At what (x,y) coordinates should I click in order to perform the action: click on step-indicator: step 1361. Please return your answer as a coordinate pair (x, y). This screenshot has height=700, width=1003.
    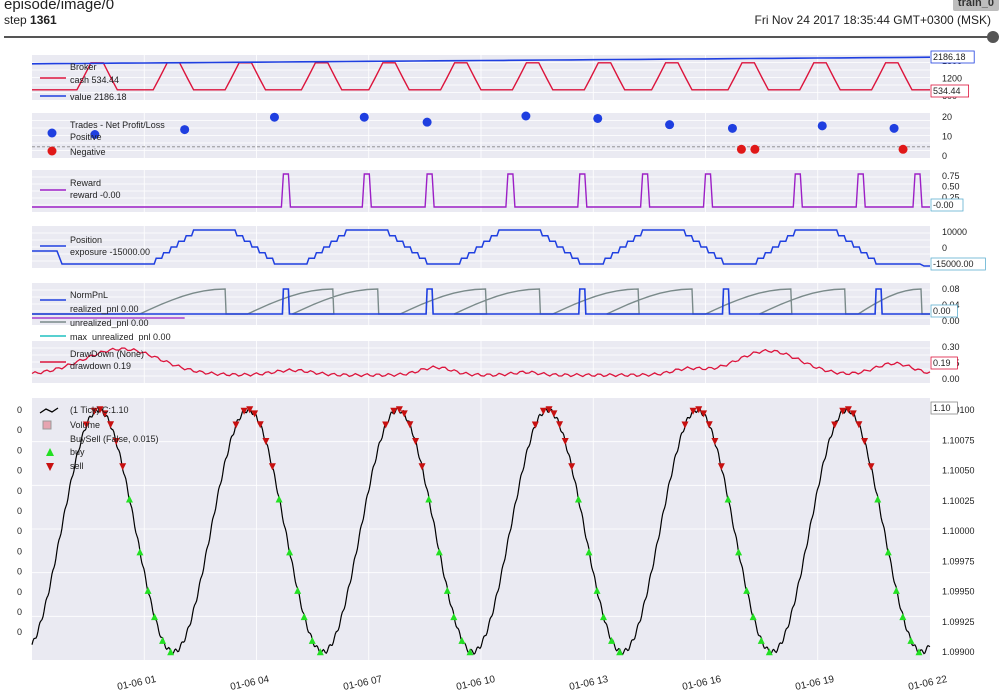
    Looking at the image, I should click on (30, 20).